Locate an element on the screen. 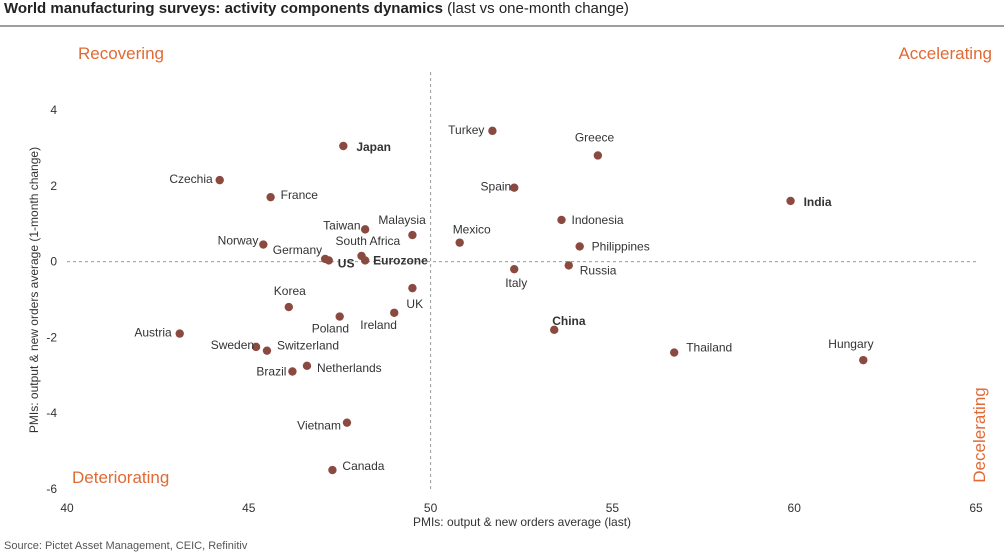 The height and width of the screenshot is (559, 1004). point-greece is located at coordinates (598, 155).